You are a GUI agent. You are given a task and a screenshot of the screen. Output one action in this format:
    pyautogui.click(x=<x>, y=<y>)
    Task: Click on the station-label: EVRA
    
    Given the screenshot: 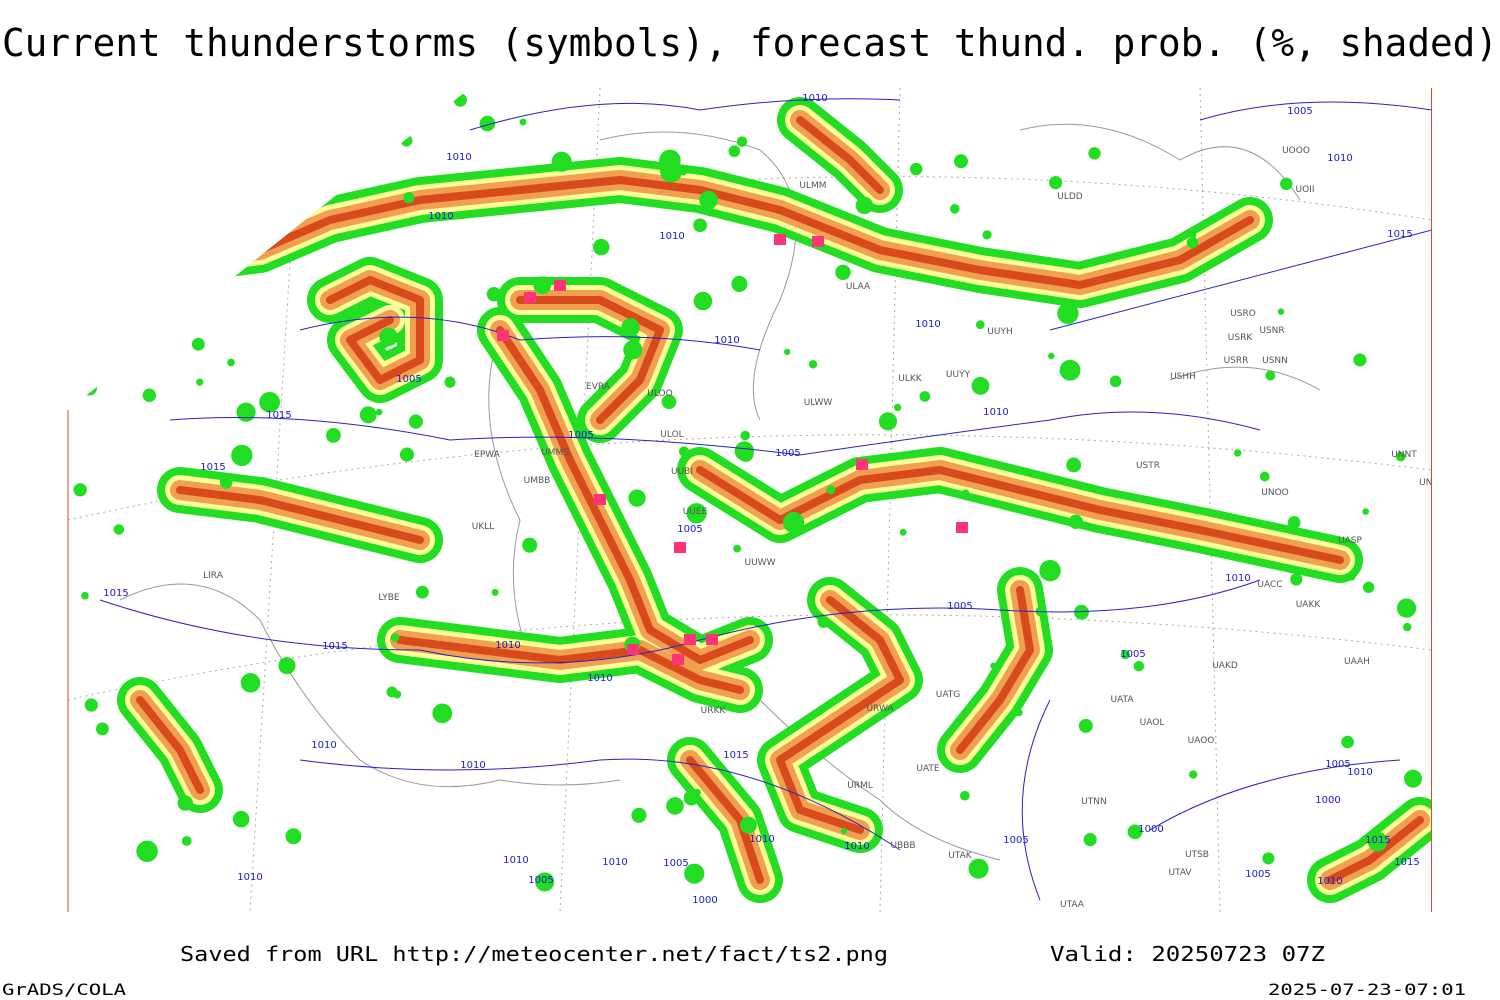 What is the action you would take?
    pyautogui.click(x=598, y=387)
    